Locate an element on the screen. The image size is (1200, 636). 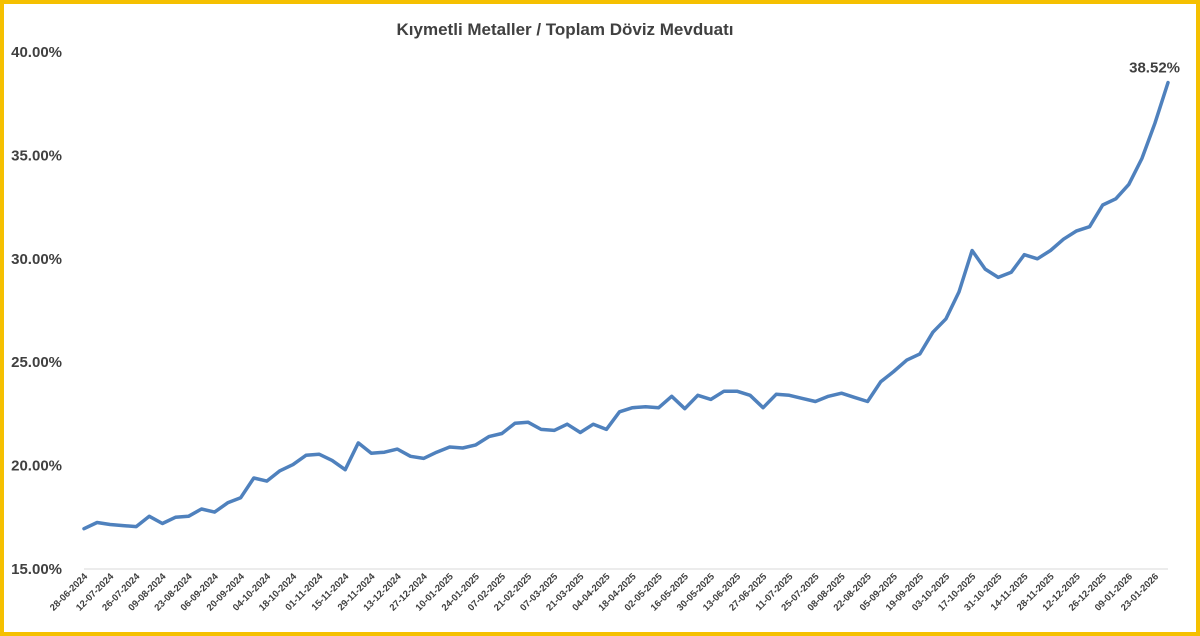
data-label: 38.52% is located at coordinates (1154, 68).